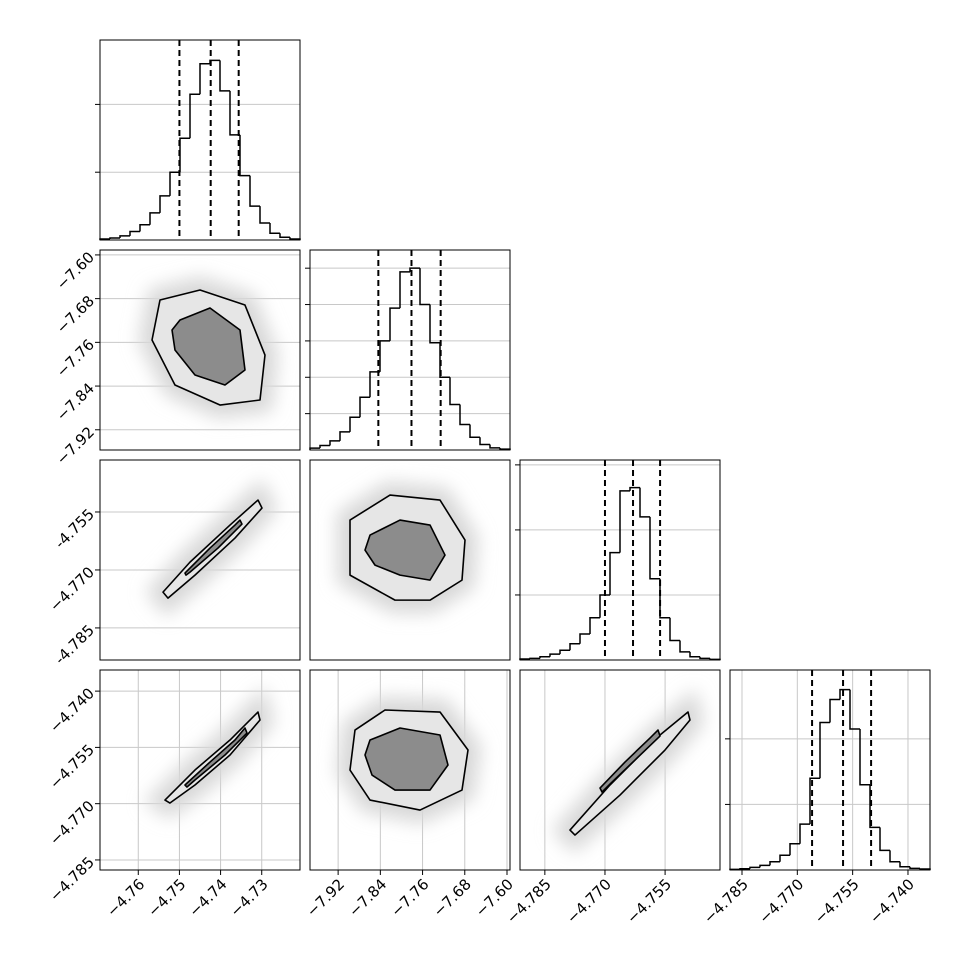 Image resolution: width=970 pixels, height=970 pixels. What do you see at coordinates (75, 314) in the screenshot?
I see `y-tick-label: −7.68` at bounding box center [75, 314].